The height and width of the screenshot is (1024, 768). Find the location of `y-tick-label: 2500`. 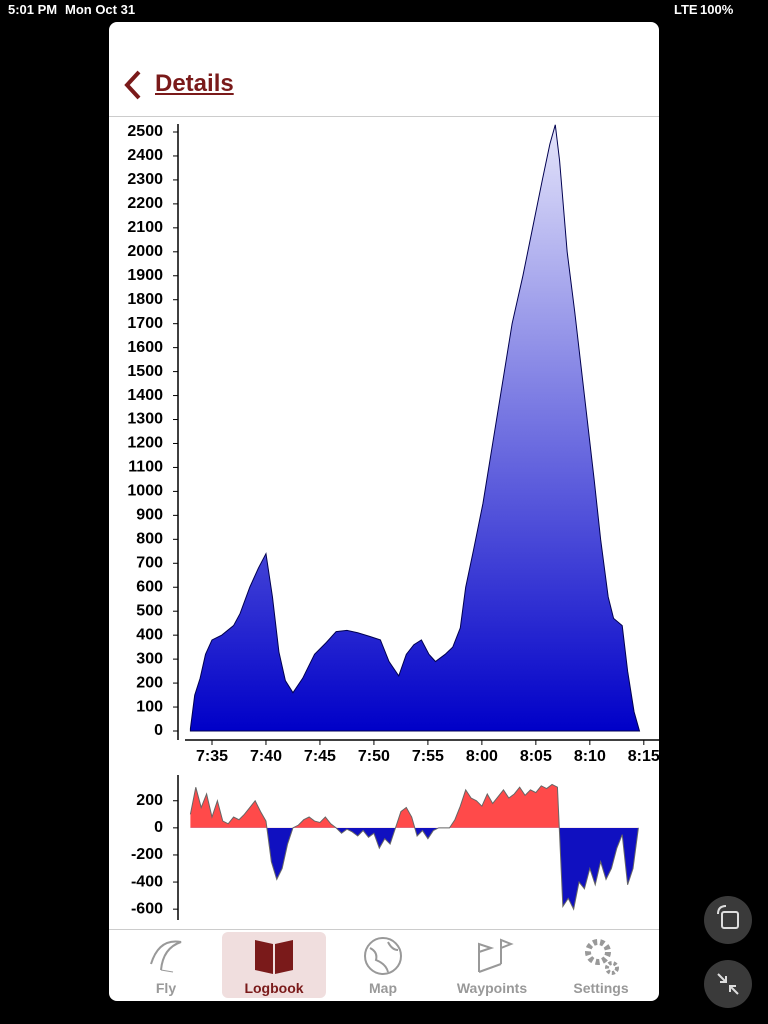

y-tick-label: 2500 is located at coordinates (145, 131).